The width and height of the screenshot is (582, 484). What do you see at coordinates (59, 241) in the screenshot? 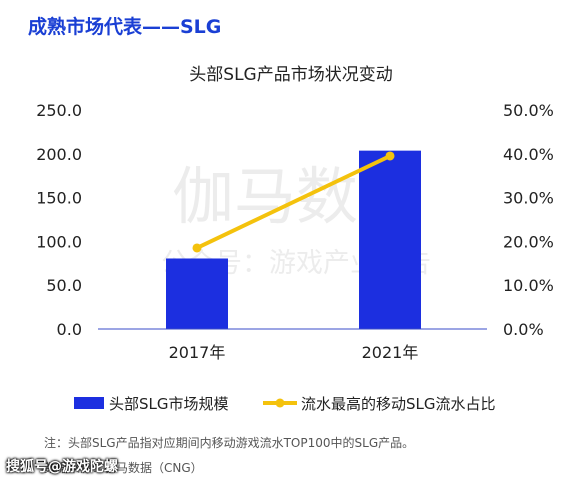
I see `left-tick-label: 100.0` at bounding box center [59, 241].